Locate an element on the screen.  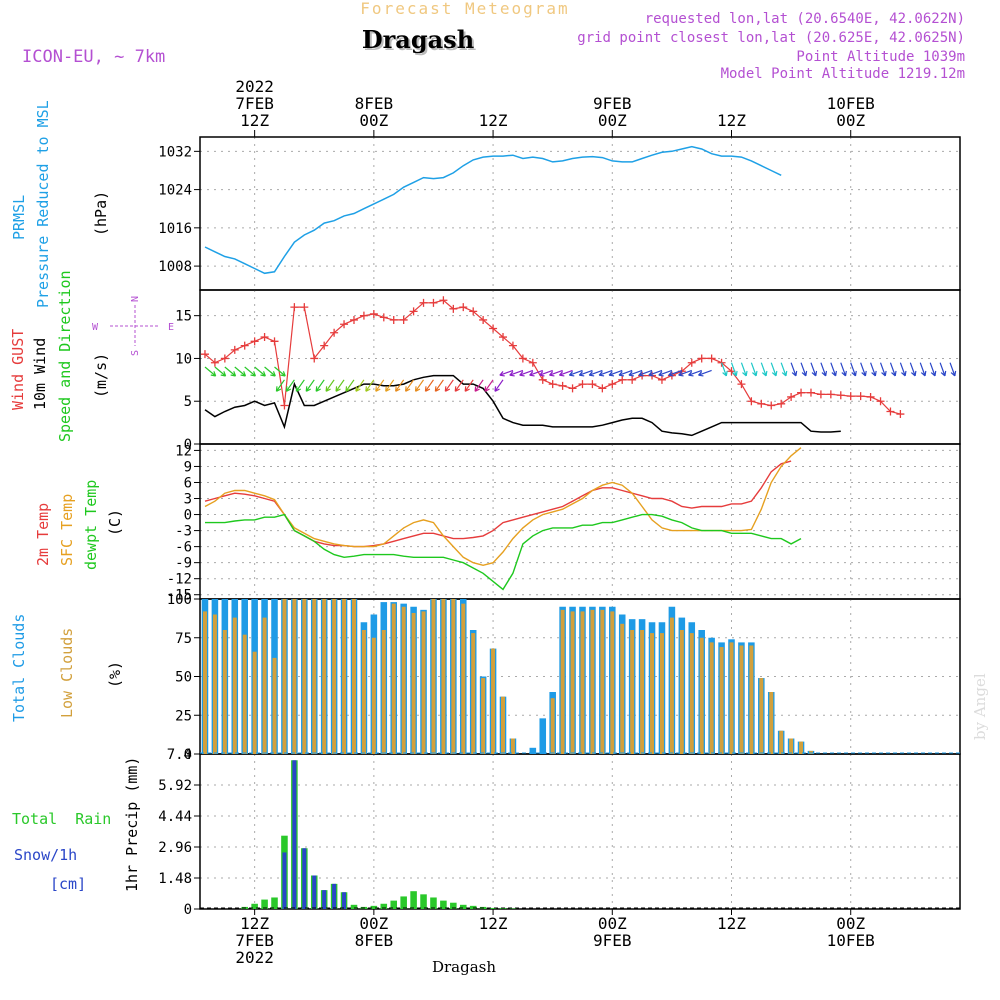
tick-label-temp: -12 is located at coordinates (179, 580).